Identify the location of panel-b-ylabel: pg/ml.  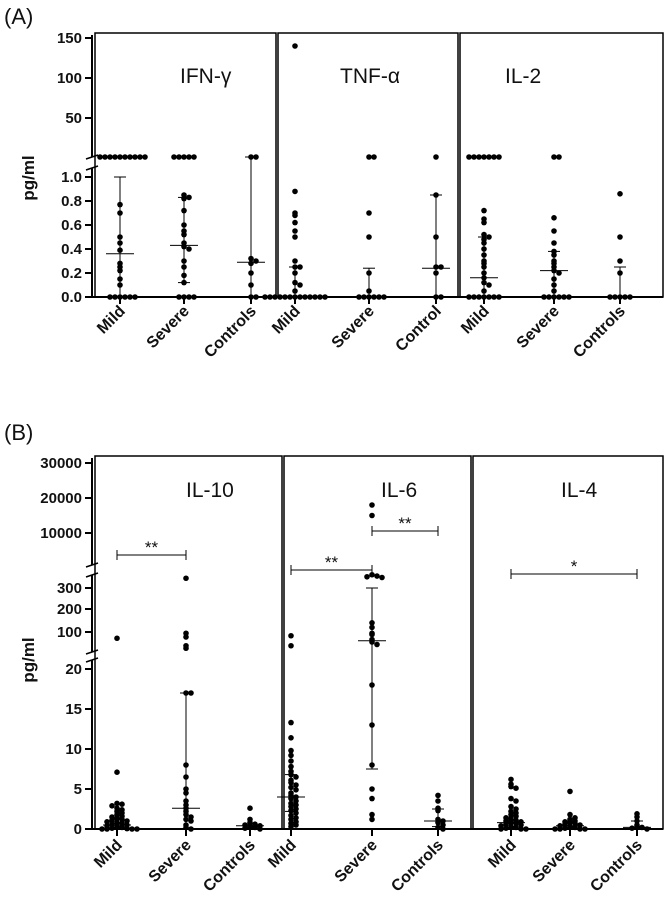
(28, 659).